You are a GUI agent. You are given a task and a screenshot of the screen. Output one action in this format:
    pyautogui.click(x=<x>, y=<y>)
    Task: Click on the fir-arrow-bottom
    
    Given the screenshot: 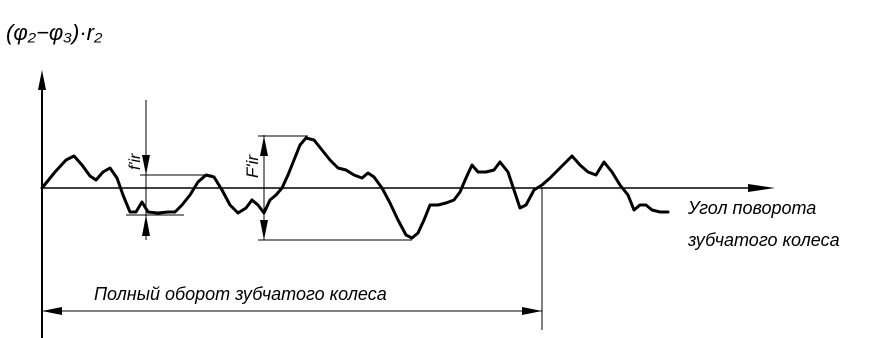 What is the action you would take?
    pyautogui.click(x=146, y=225)
    